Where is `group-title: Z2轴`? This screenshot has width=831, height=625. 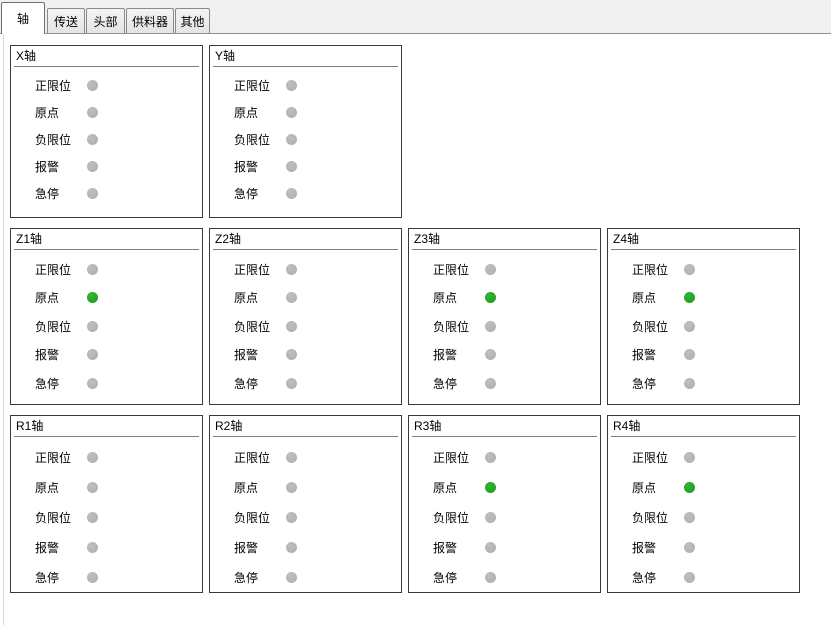 group-title: Z2轴 is located at coordinates (305, 239).